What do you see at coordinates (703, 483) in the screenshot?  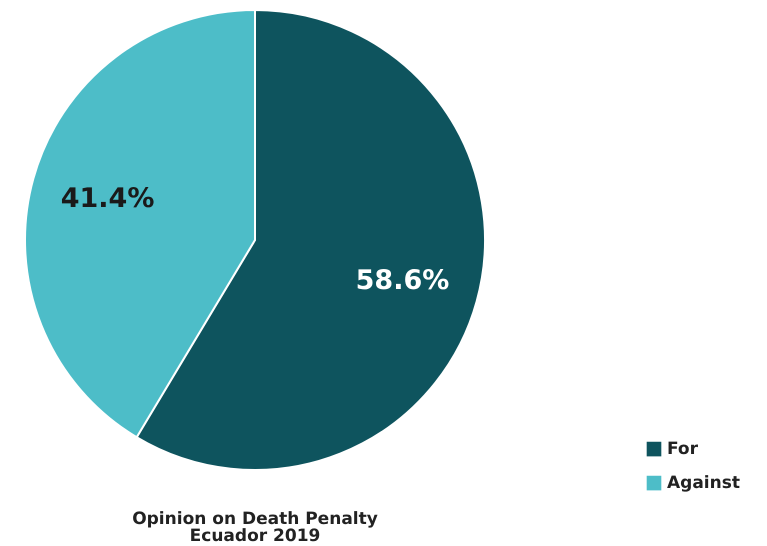 I see `legend-label: Against` at bounding box center [703, 483].